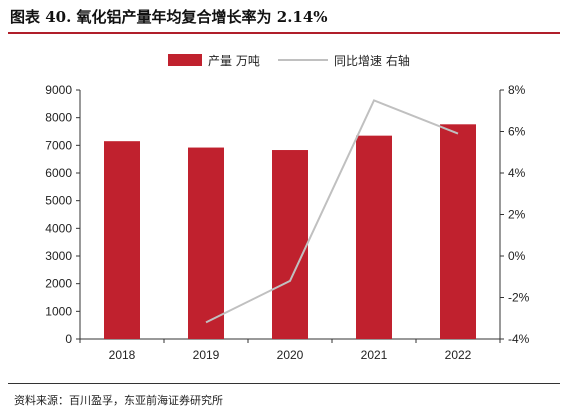 Image resolution: width=568 pixels, height=414 pixels. What do you see at coordinates (374, 355) in the screenshot?
I see `x-tick-label: 2021` at bounding box center [374, 355].